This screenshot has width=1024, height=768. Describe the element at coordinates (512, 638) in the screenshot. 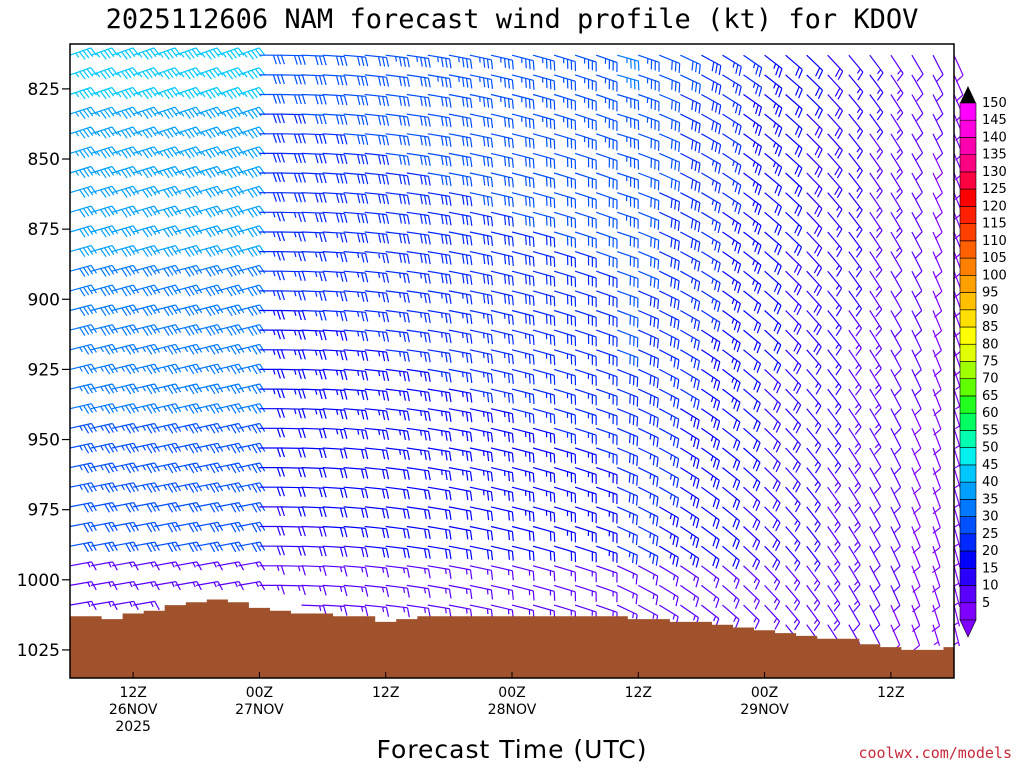

I see `terrain-fill` at that location.